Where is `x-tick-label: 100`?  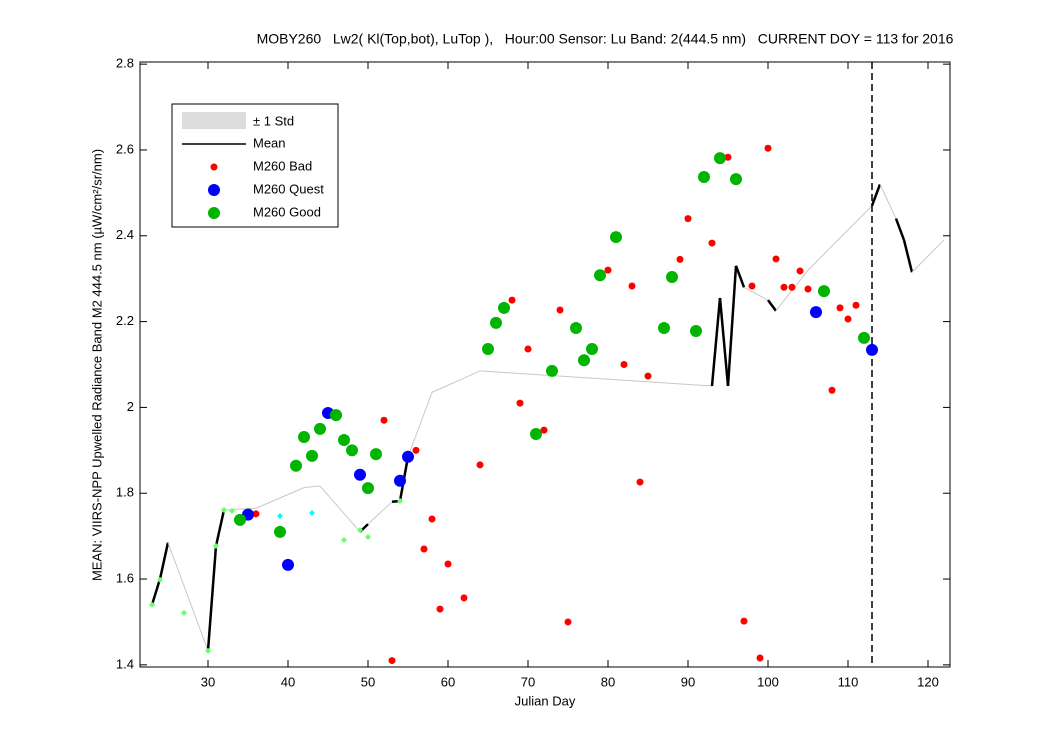 x-tick-label: 100 is located at coordinates (768, 681).